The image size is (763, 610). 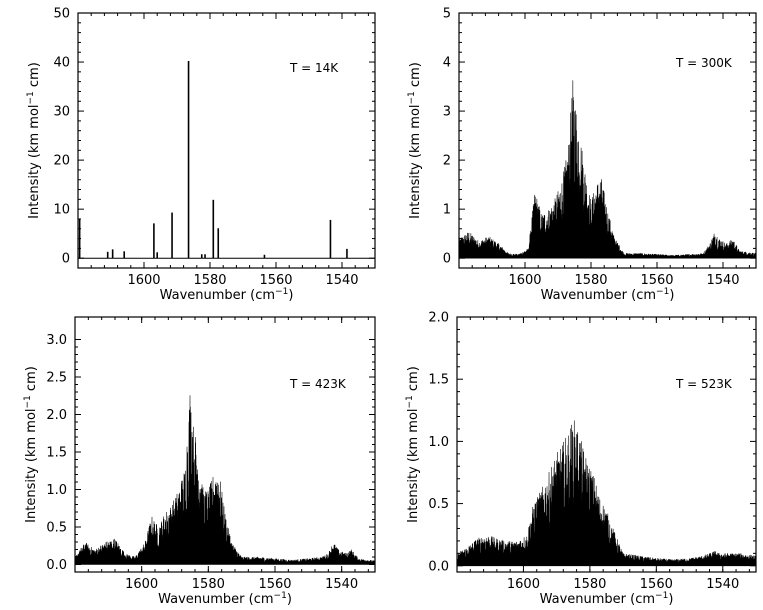 I want to click on y-tick-label: 2.5, so click(x=56, y=378).